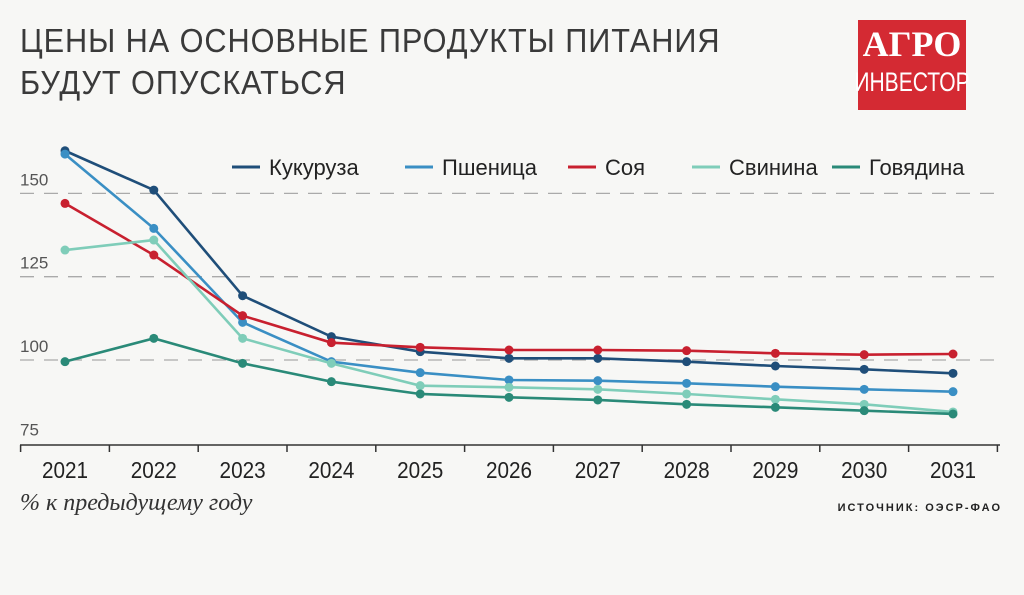 Image resolution: width=1024 pixels, height=595 pixels. I want to click on legend-label: Свинина, so click(773, 167).